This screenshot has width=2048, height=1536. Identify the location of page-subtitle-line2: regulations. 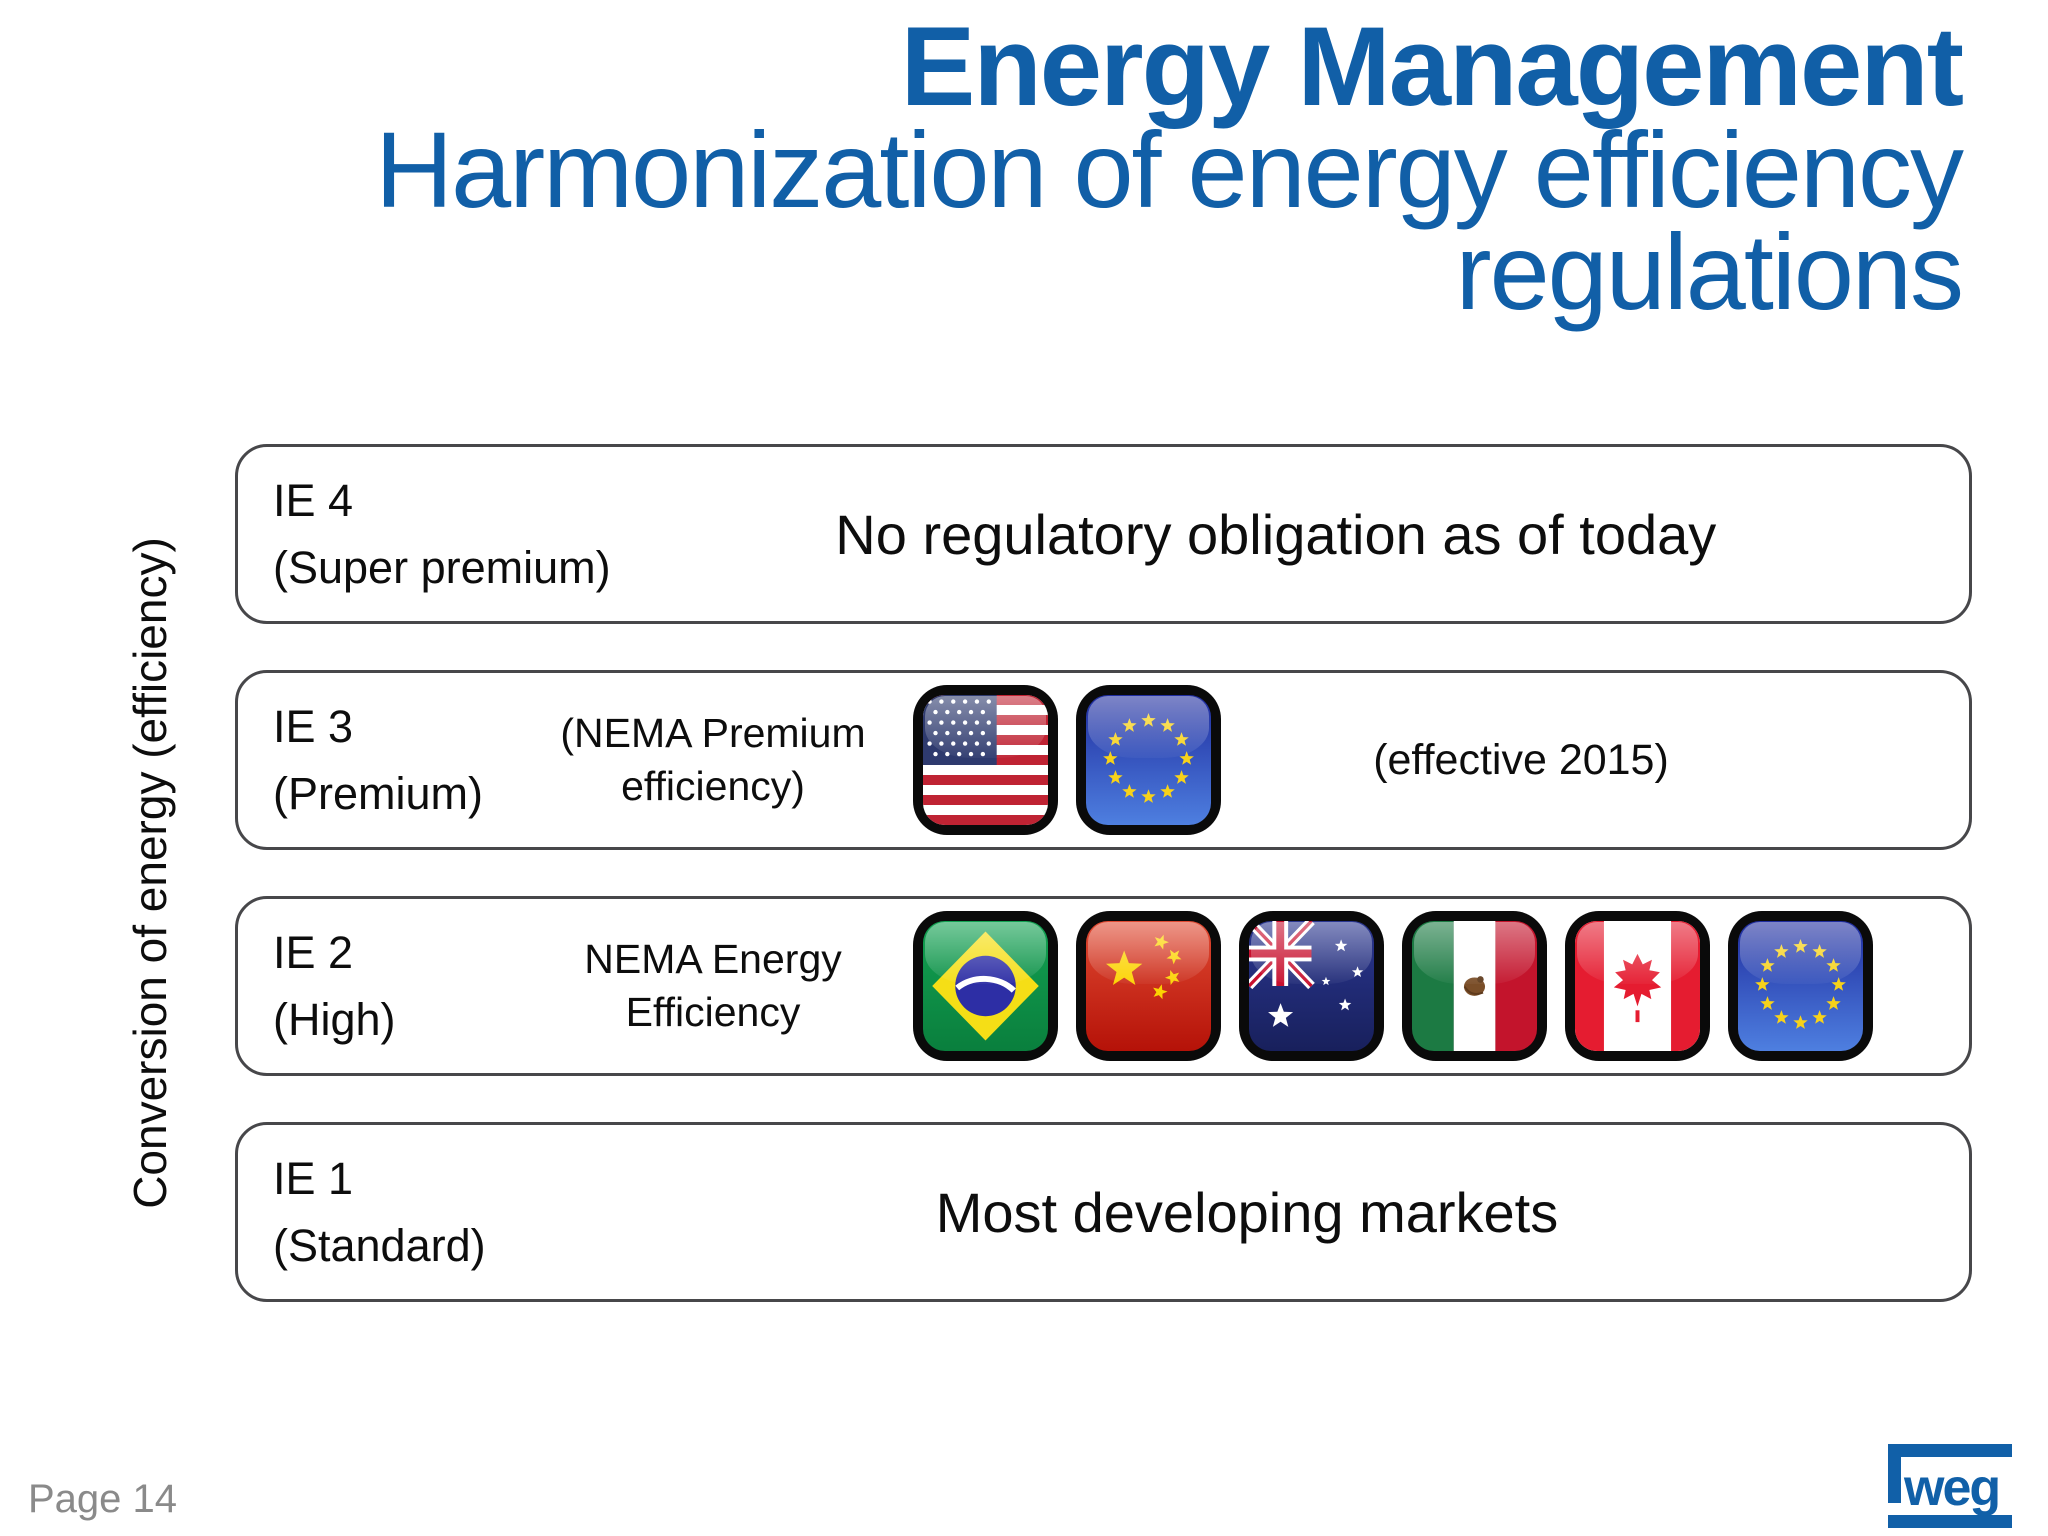
(1709, 271).